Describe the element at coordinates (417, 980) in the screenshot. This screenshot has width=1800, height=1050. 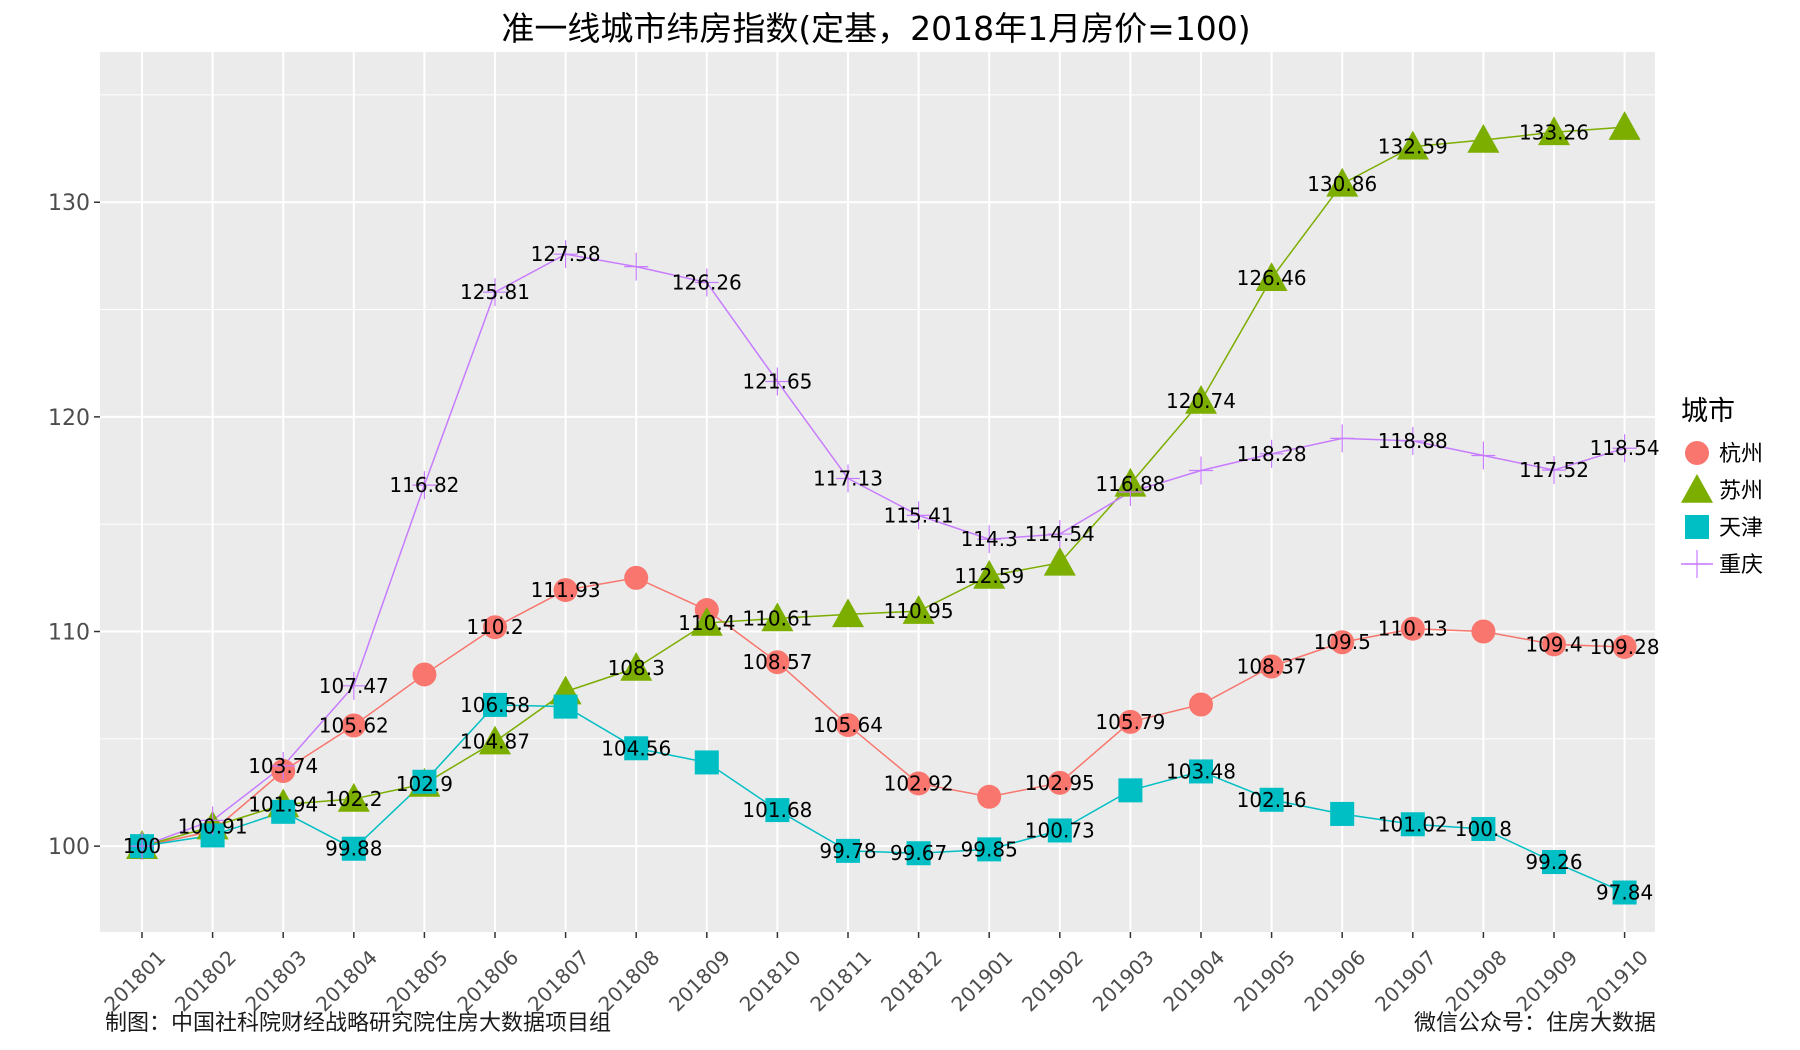
I see `x-tick-label: 201805` at that location.